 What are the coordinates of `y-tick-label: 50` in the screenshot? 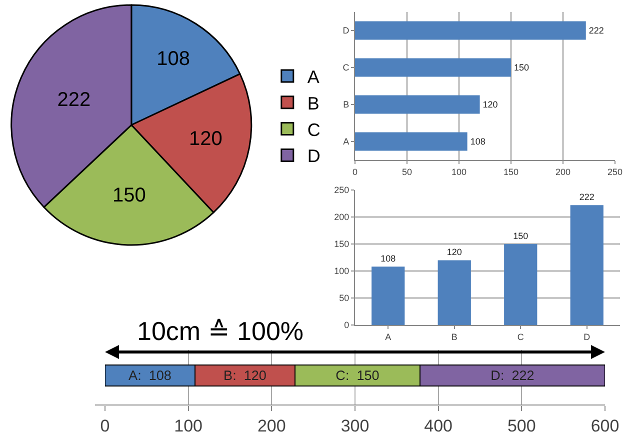 It's located at (344, 298).